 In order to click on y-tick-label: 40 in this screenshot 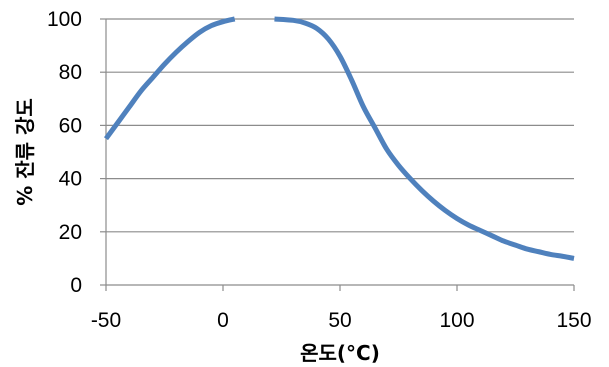, I will do `click(70, 179)`.